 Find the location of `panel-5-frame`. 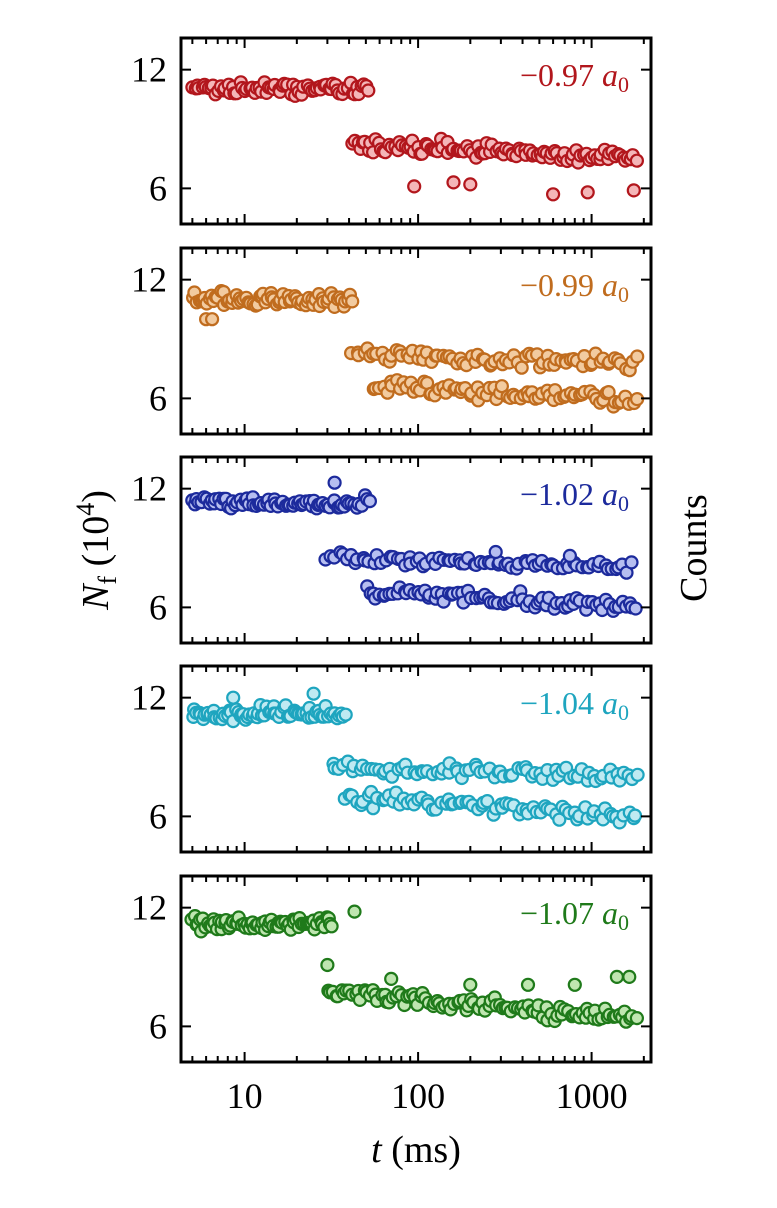

panel-5-frame is located at coordinates (416, 969).